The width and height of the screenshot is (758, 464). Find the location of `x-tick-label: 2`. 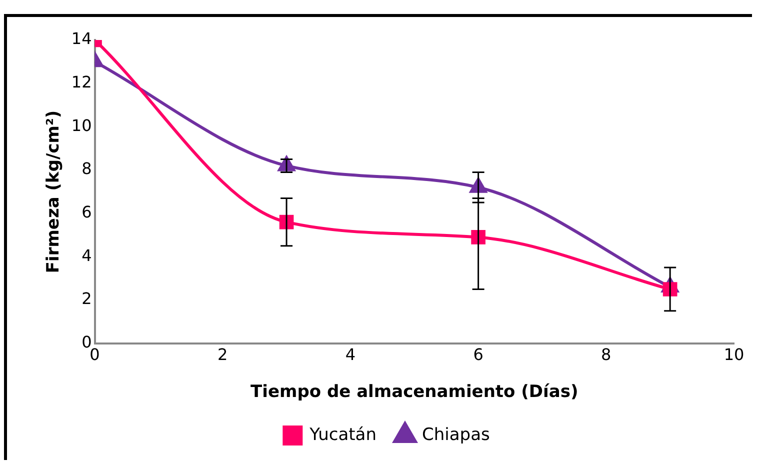

x-tick-label: 2 is located at coordinates (223, 354).